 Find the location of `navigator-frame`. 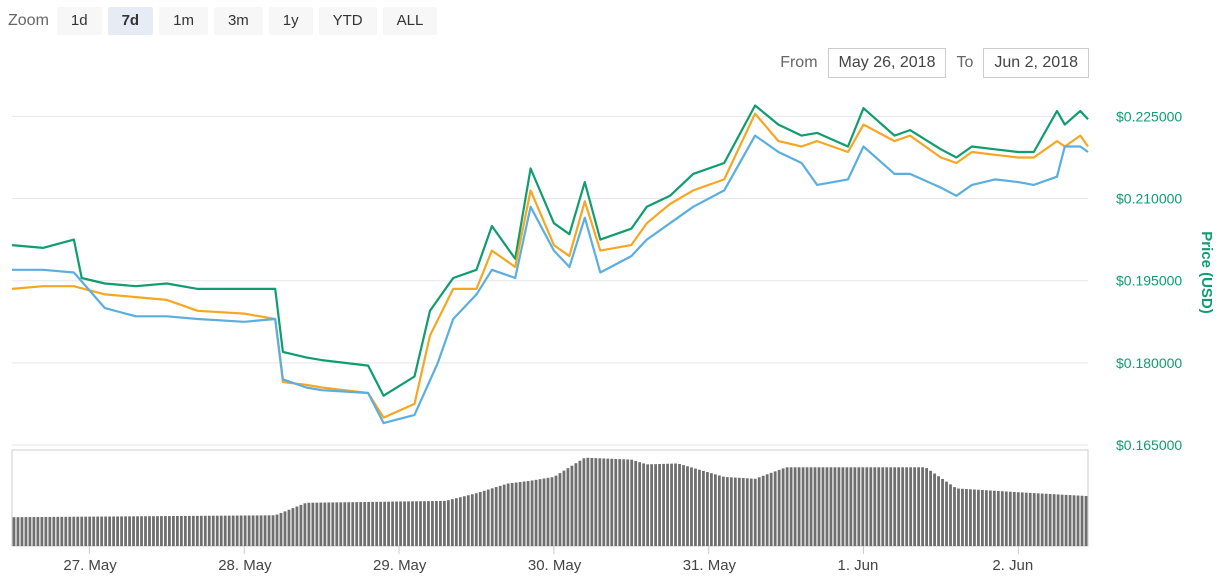

navigator-frame is located at coordinates (550, 498).